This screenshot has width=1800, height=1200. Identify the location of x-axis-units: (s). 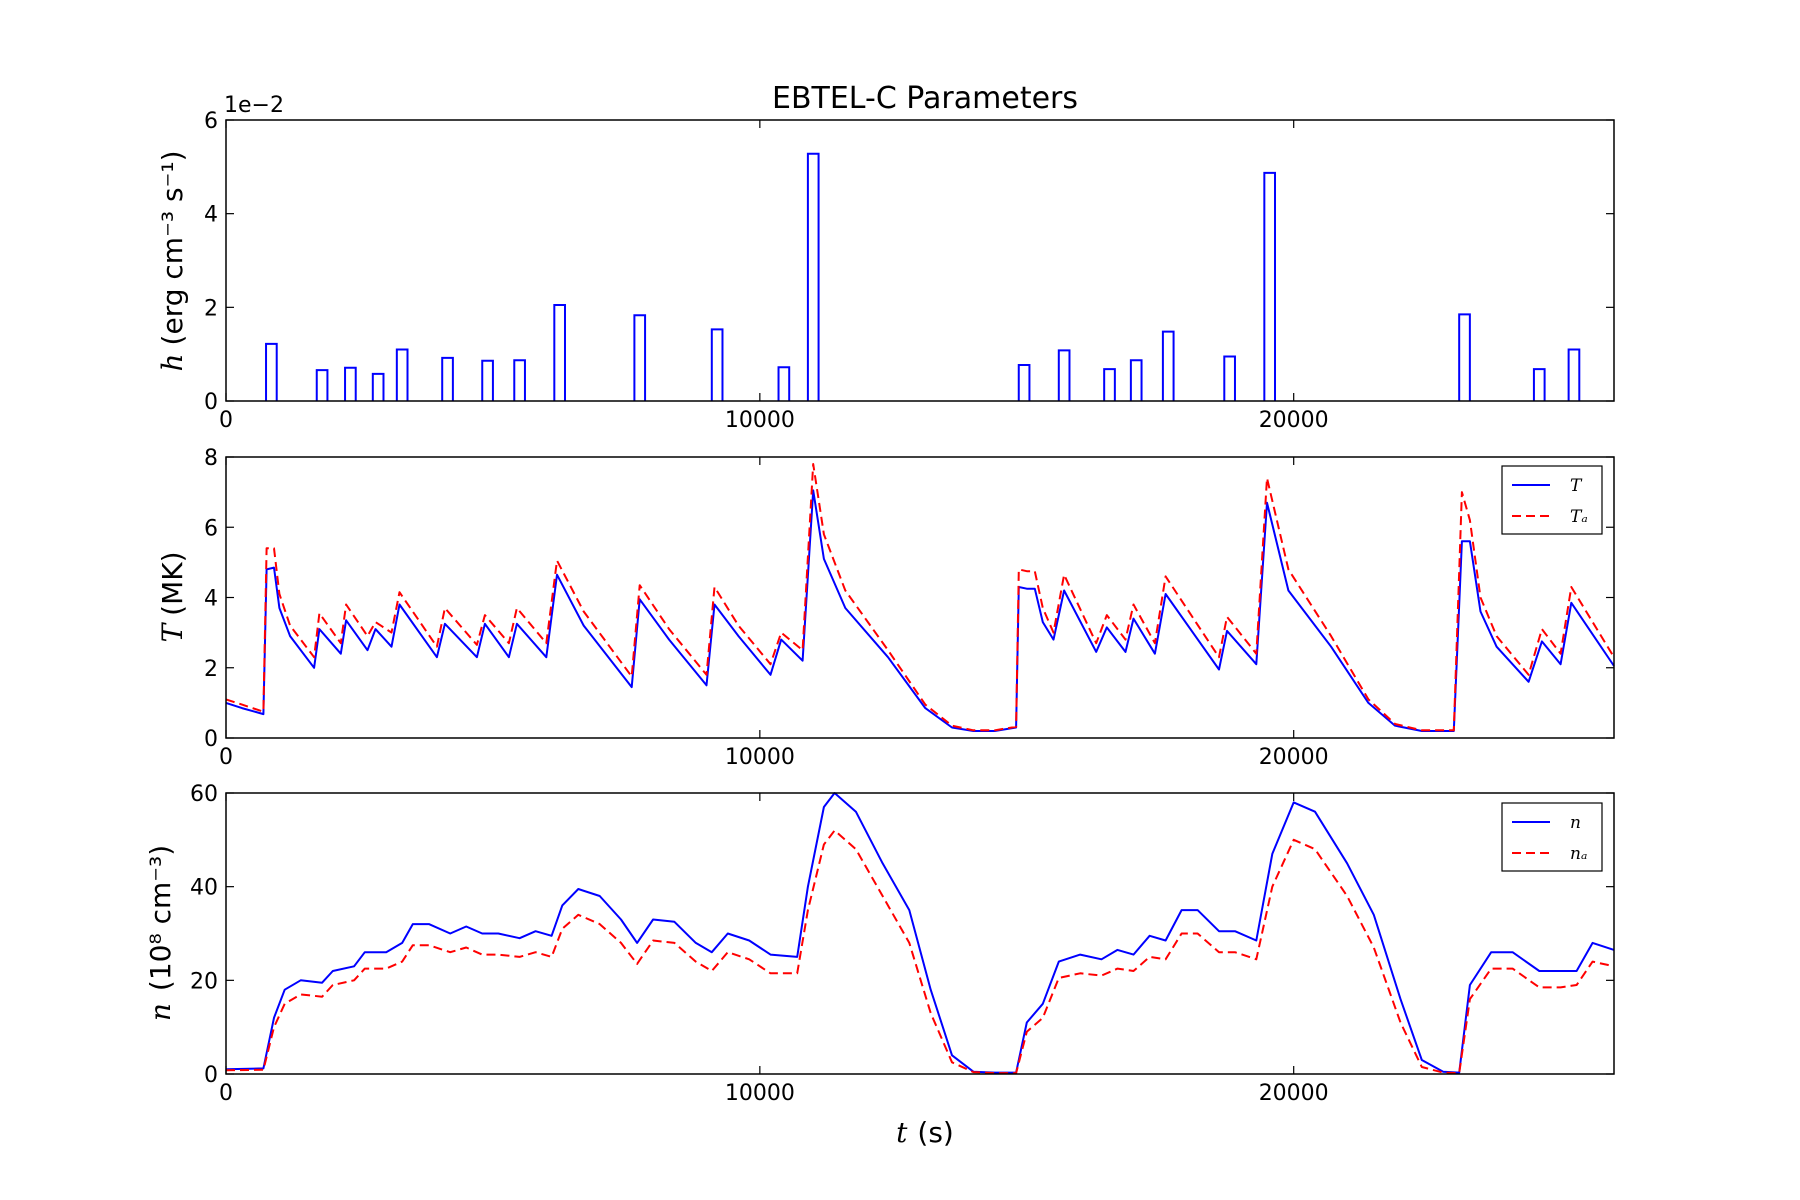
(935, 1132).